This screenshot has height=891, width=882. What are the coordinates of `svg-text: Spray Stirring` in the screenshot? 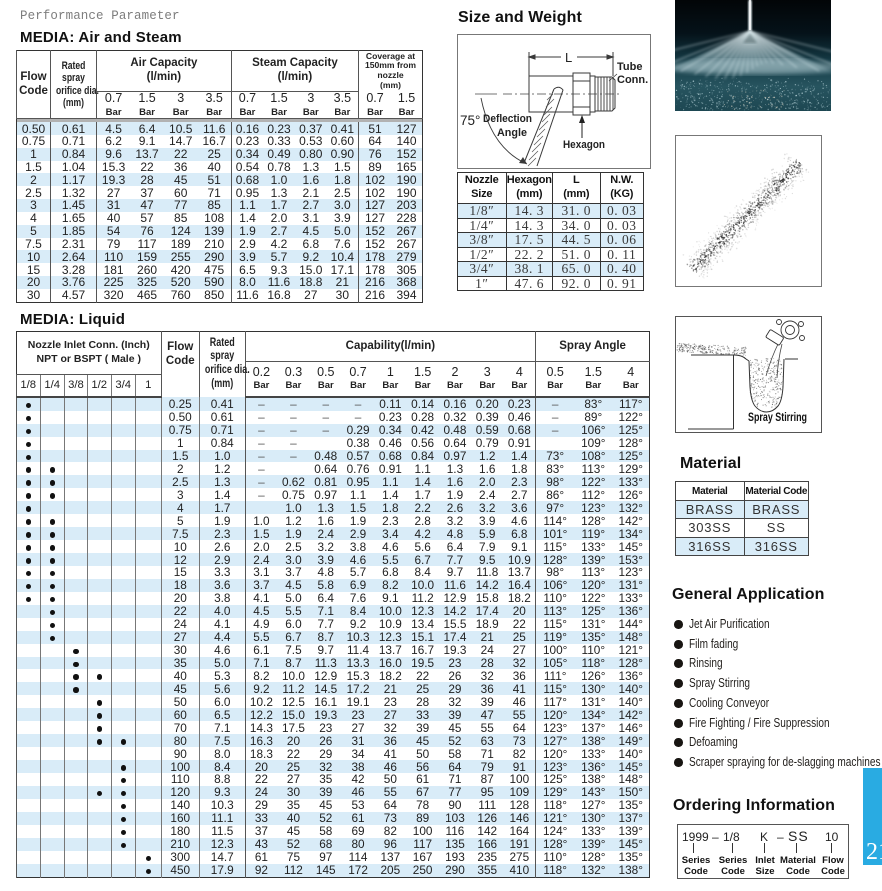 It's located at (777, 417).